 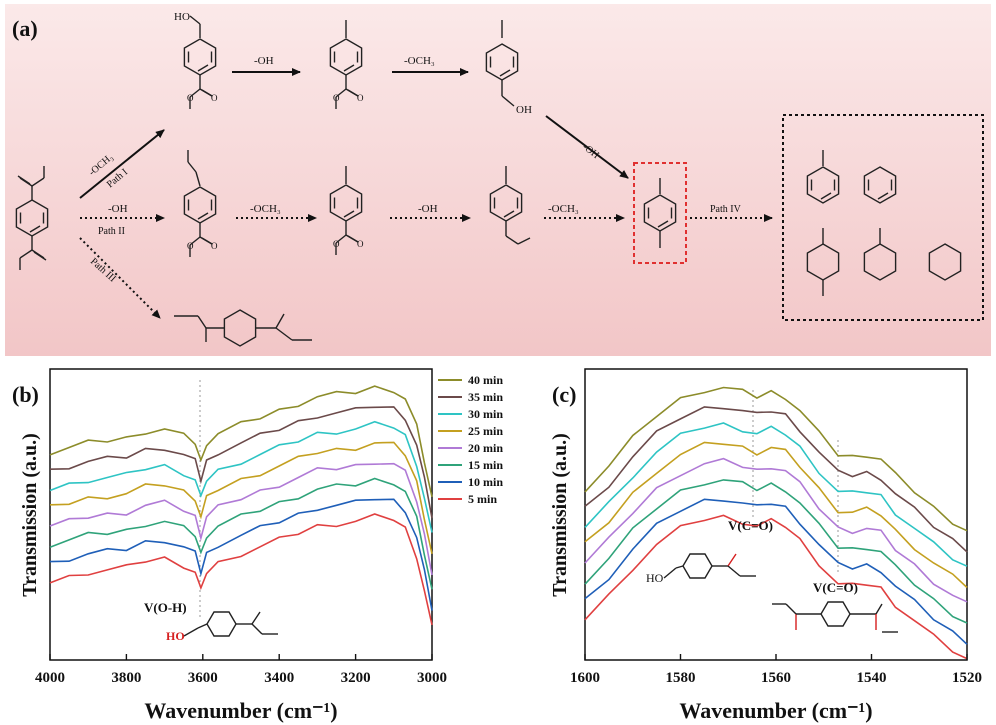 I want to click on step-row1-och3: -OCH₃, so click(x=419, y=61).